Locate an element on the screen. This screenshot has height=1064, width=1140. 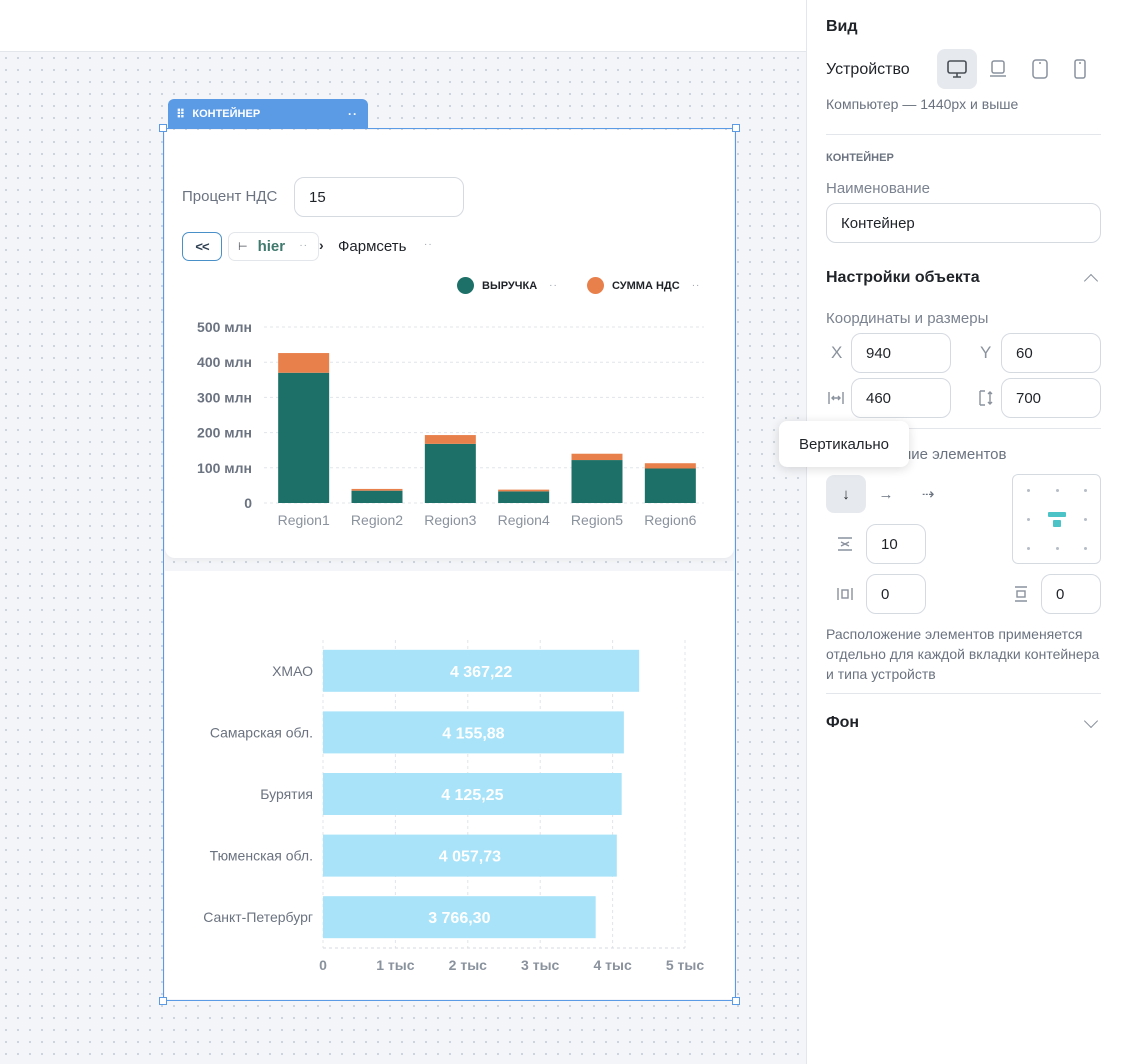
object-settings-header: Настройки объекта is located at coordinates (903, 277).